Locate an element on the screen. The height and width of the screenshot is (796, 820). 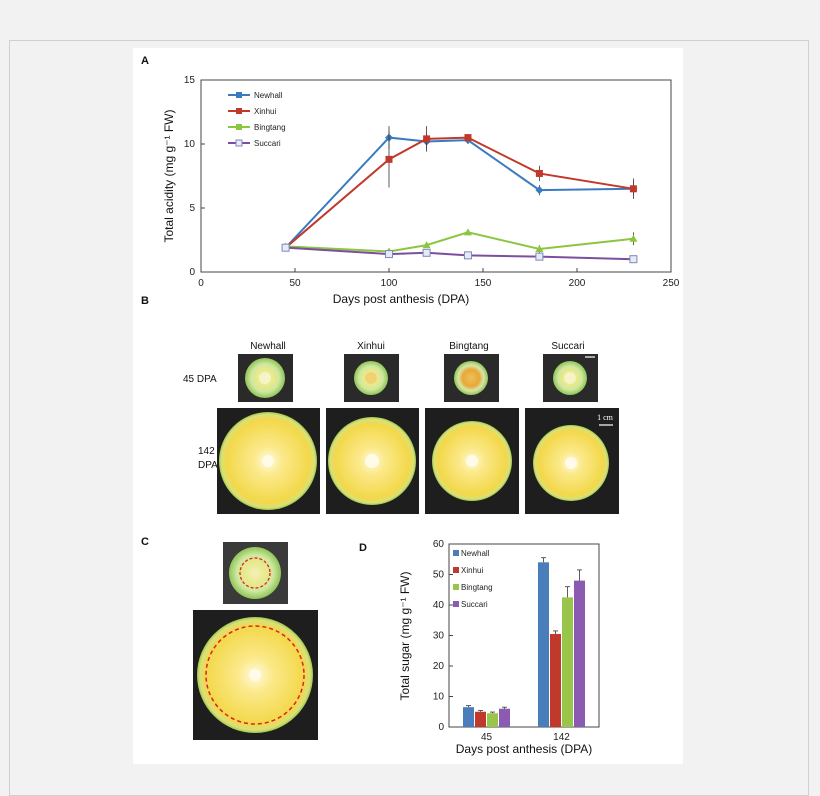
photo-c-small is located at coordinates (255, 573).